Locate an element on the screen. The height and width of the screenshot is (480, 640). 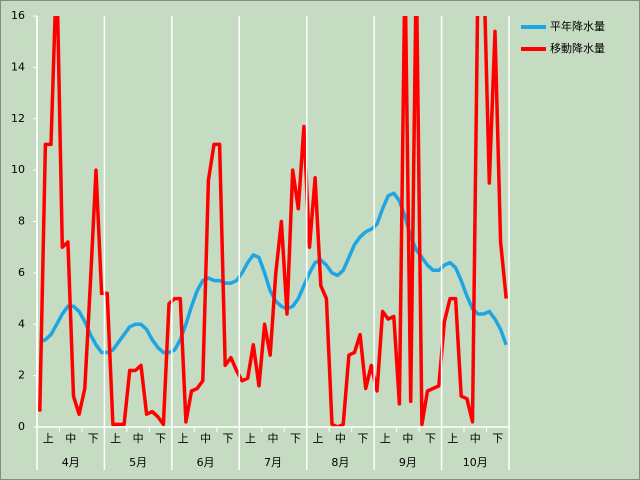
y-tick-label: 10 is located at coordinates (18, 169).